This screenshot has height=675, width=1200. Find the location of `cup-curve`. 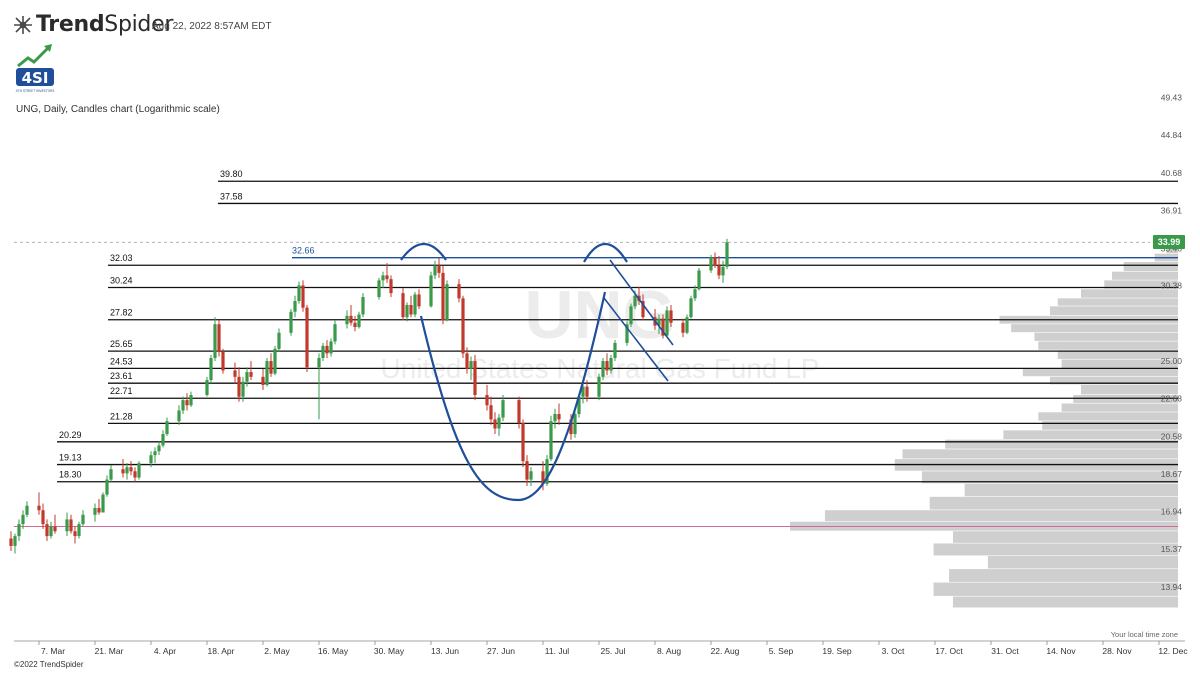

cup-curve is located at coordinates (513, 396).